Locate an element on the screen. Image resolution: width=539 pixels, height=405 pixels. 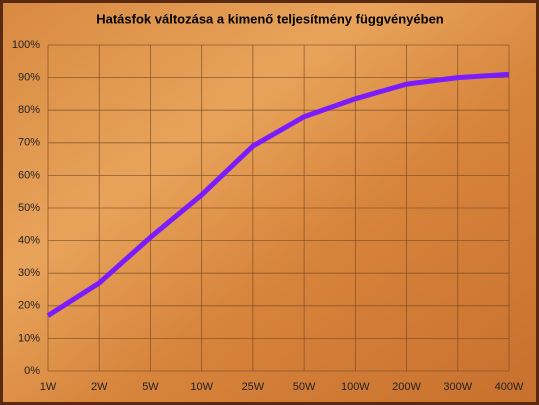
y-tick-label: 10% is located at coordinates (29, 338).